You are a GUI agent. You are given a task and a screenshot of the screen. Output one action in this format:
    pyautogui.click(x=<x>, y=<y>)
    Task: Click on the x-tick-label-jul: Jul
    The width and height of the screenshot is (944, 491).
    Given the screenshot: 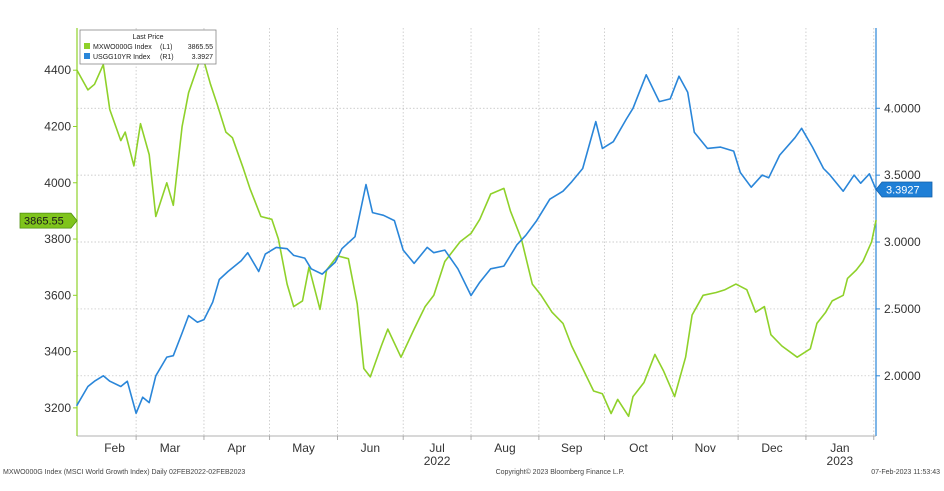 What is the action you would take?
    pyautogui.click(x=436, y=448)
    